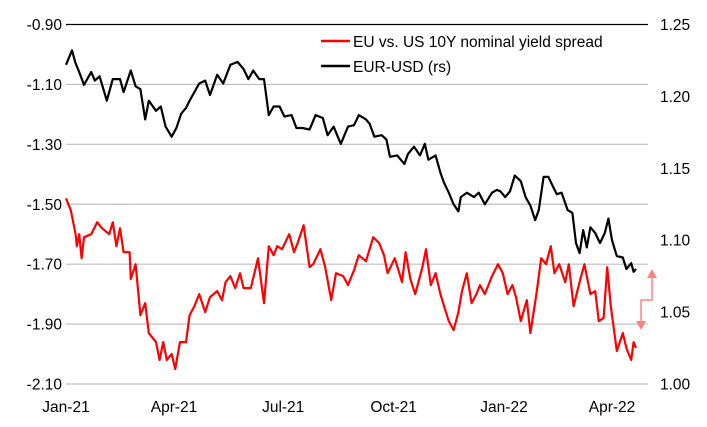 This screenshot has height=427, width=707. What do you see at coordinates (283, 407) in the screenshot?
I see `x-tick-label: Jul-21` at bounding box center [283, 407].